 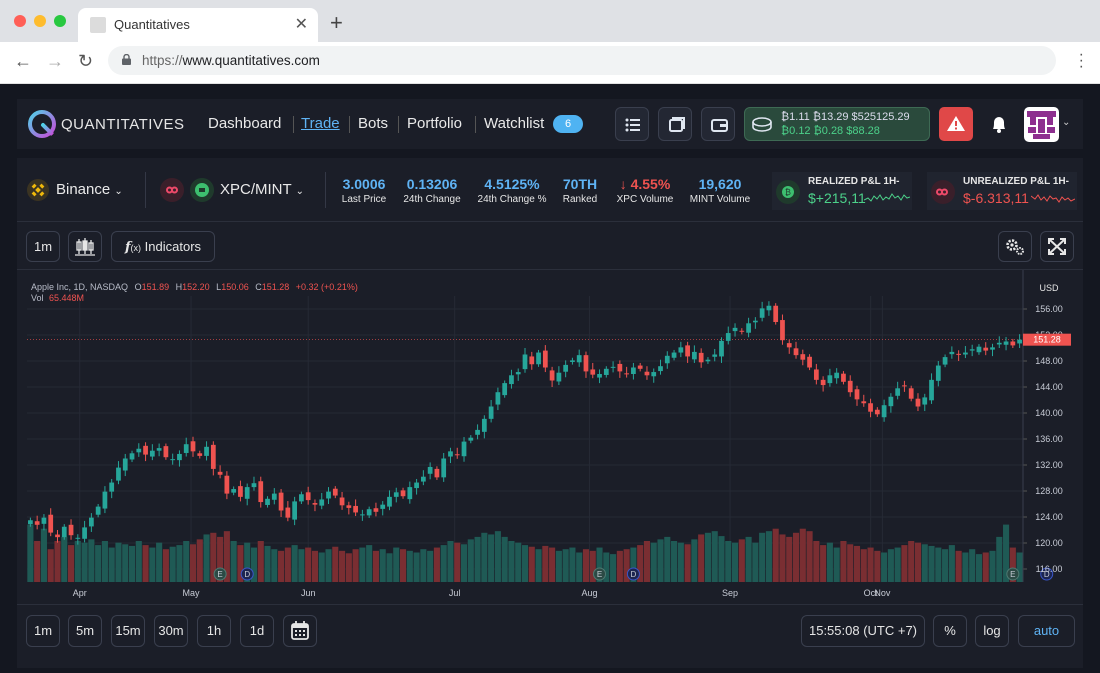 What do you see at coordinates (128, 631) in the screenshot?
I see `range-15m-button: 15m` at bounding box center [128, 631].